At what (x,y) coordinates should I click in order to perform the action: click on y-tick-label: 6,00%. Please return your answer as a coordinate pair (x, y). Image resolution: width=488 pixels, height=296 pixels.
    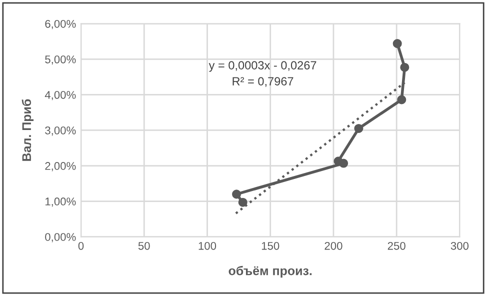
    Looking at the image, I should click on (60, 25).